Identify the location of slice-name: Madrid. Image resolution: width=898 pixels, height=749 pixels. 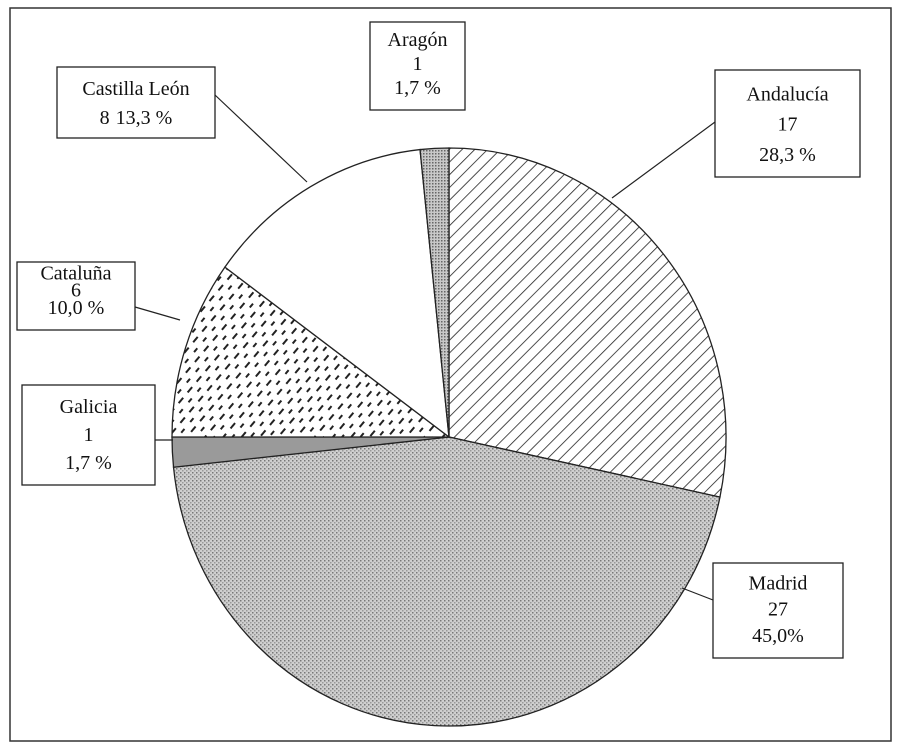
(778, 583).